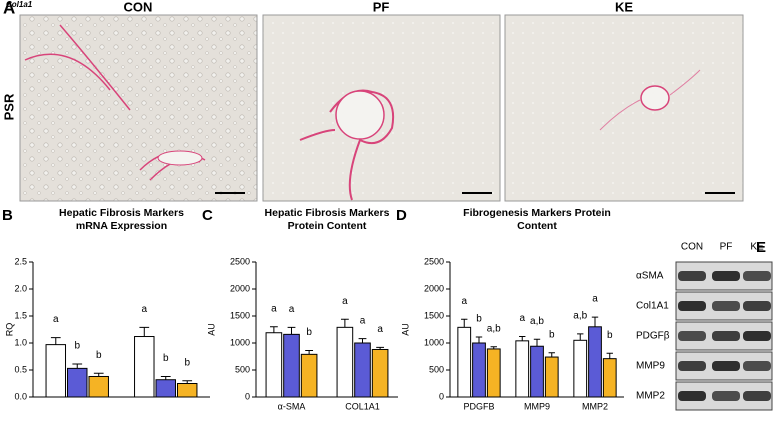 The image size is (778, 447). What do you see at coordinates (381, 7) in the screenshot?
I see `micrograph-title: PF` at bounding box center [381, 7].